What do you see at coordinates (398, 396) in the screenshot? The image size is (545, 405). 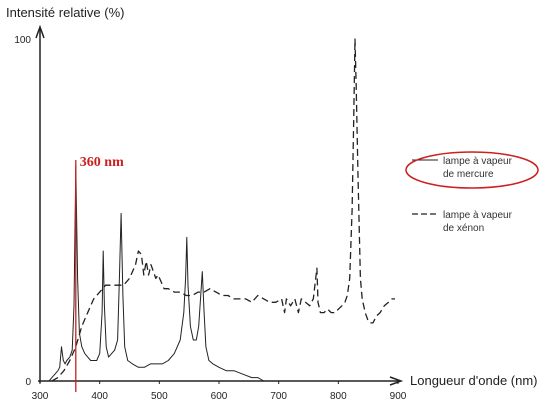 I see `x-tick-label: 900` at bounding box center [398, 396].